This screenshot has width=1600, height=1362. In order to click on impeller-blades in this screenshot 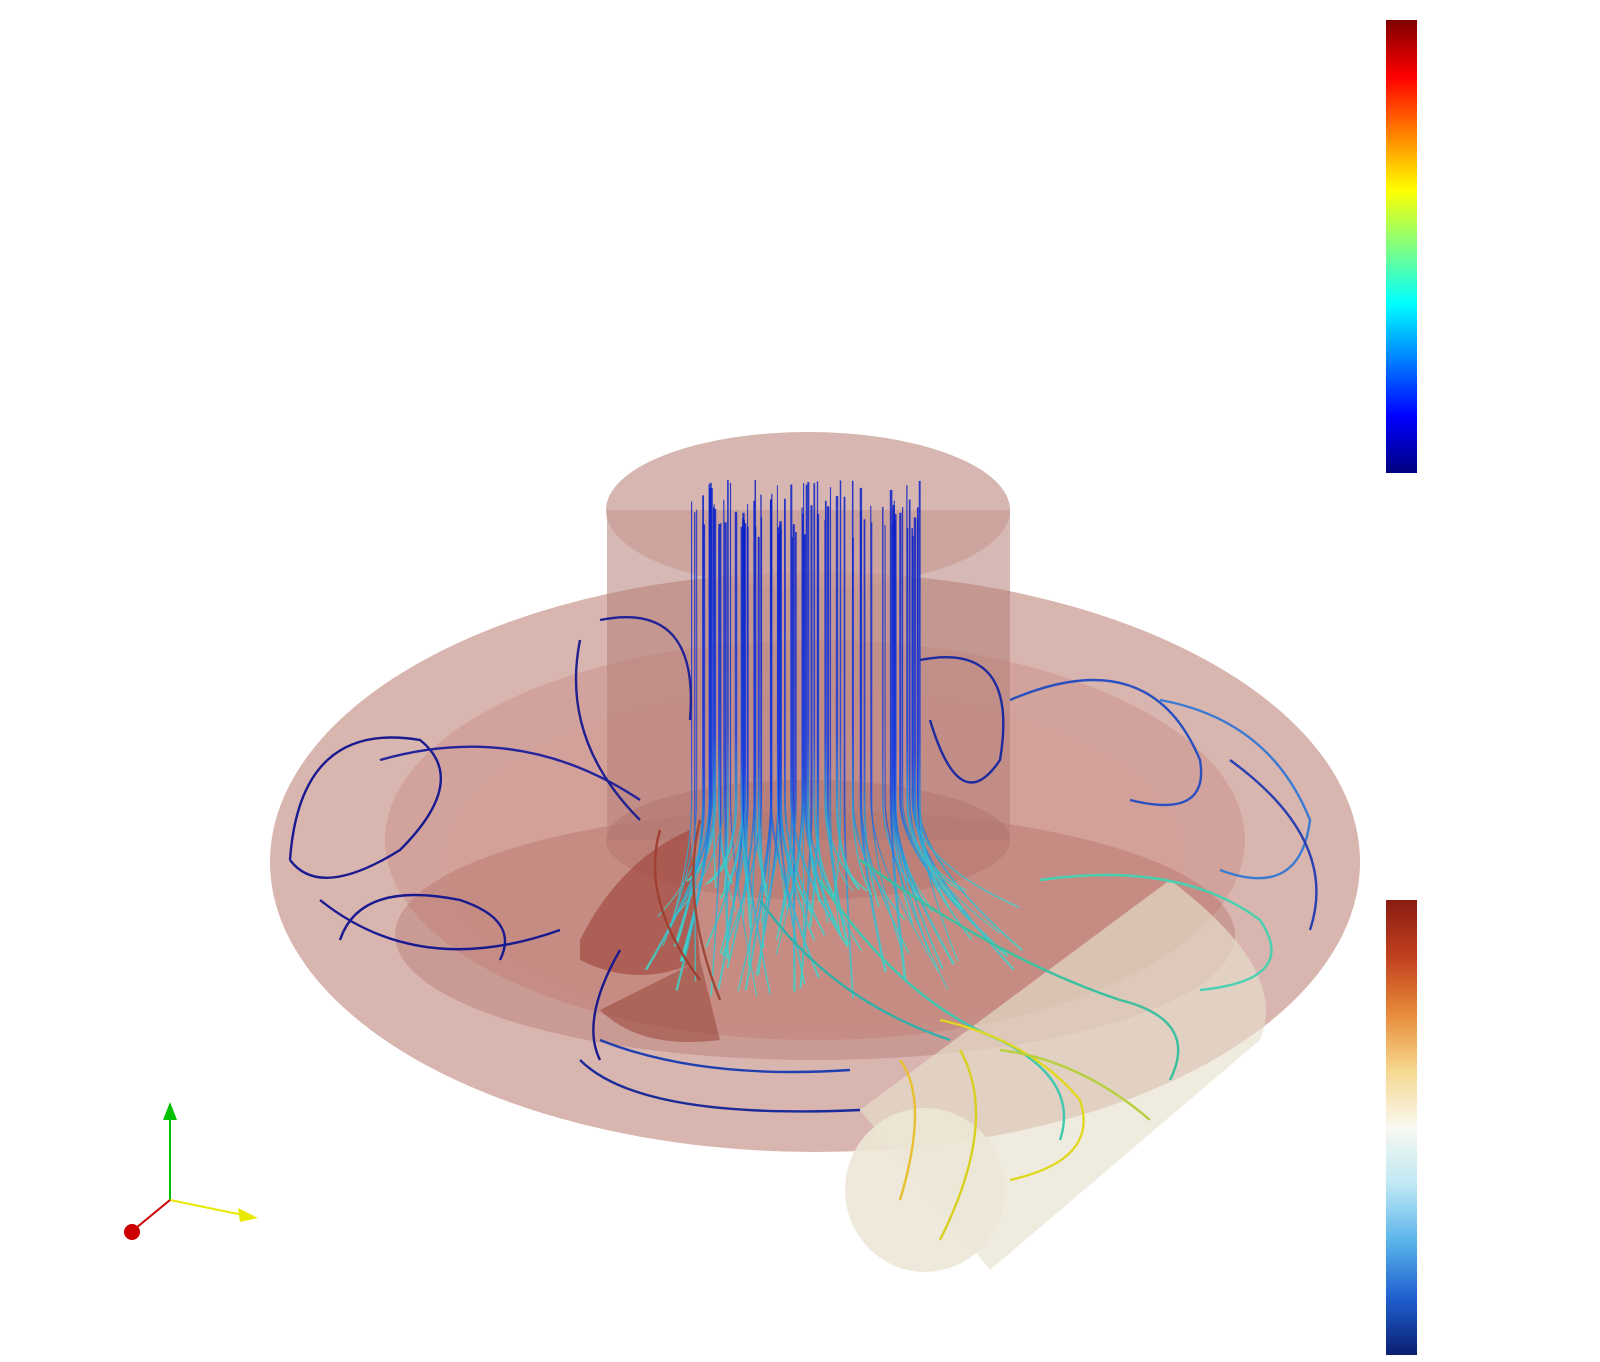, I will do `click(650, 936)`.